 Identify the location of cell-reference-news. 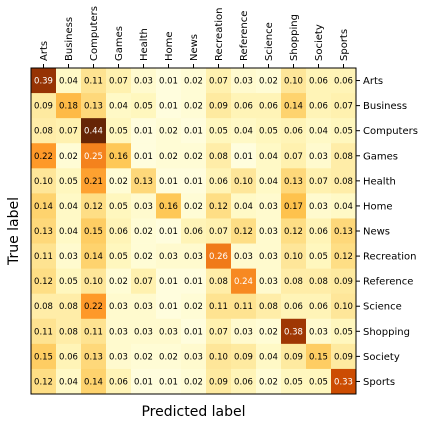
(194, 281).